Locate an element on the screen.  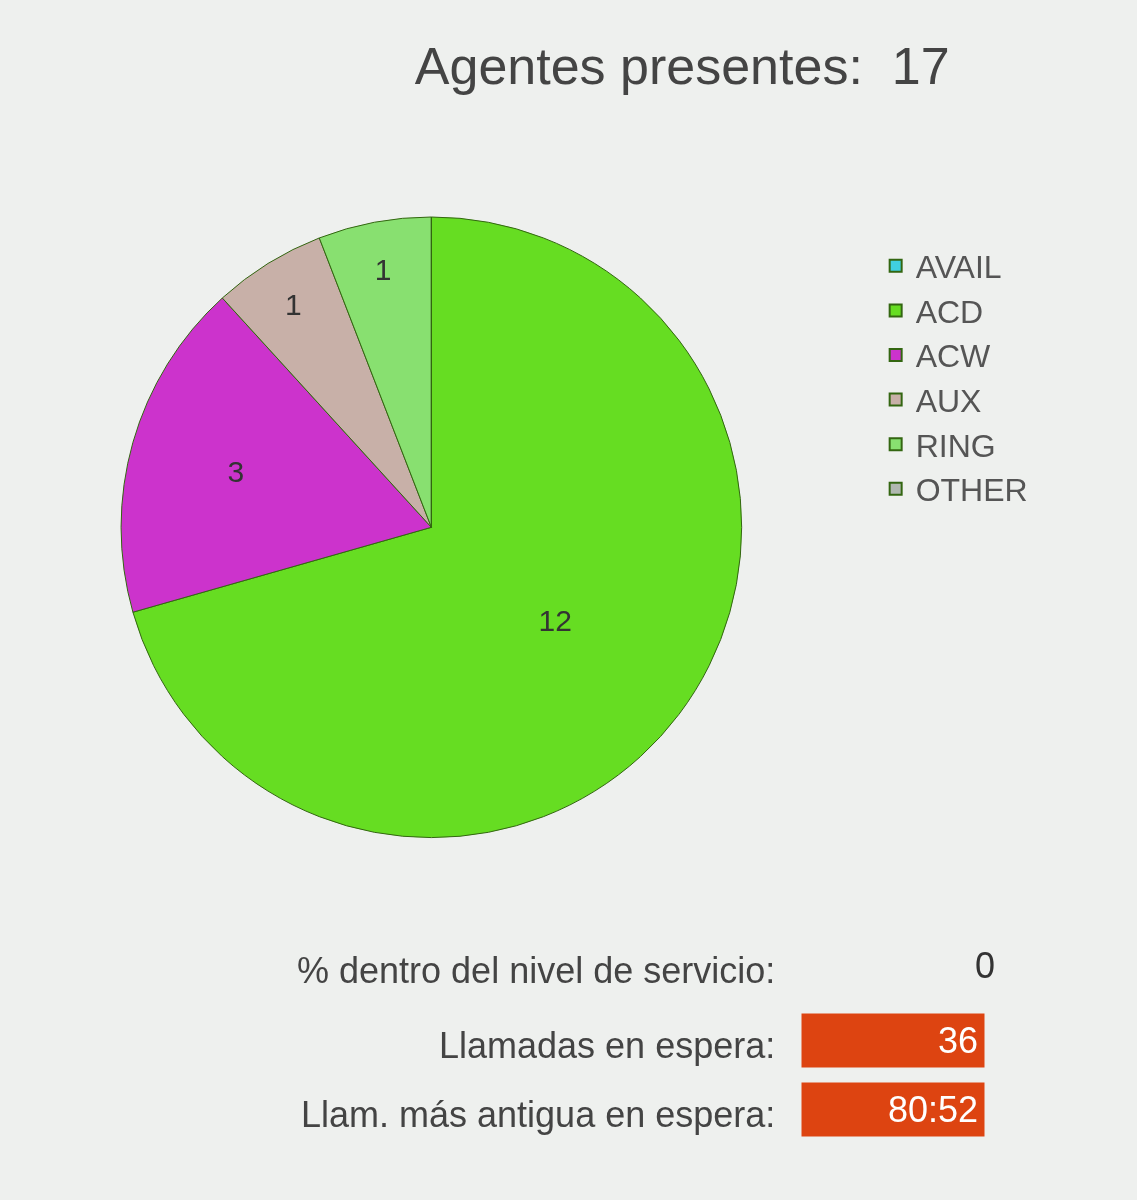
legend-label: ACW is located at coordinates (953, 356).